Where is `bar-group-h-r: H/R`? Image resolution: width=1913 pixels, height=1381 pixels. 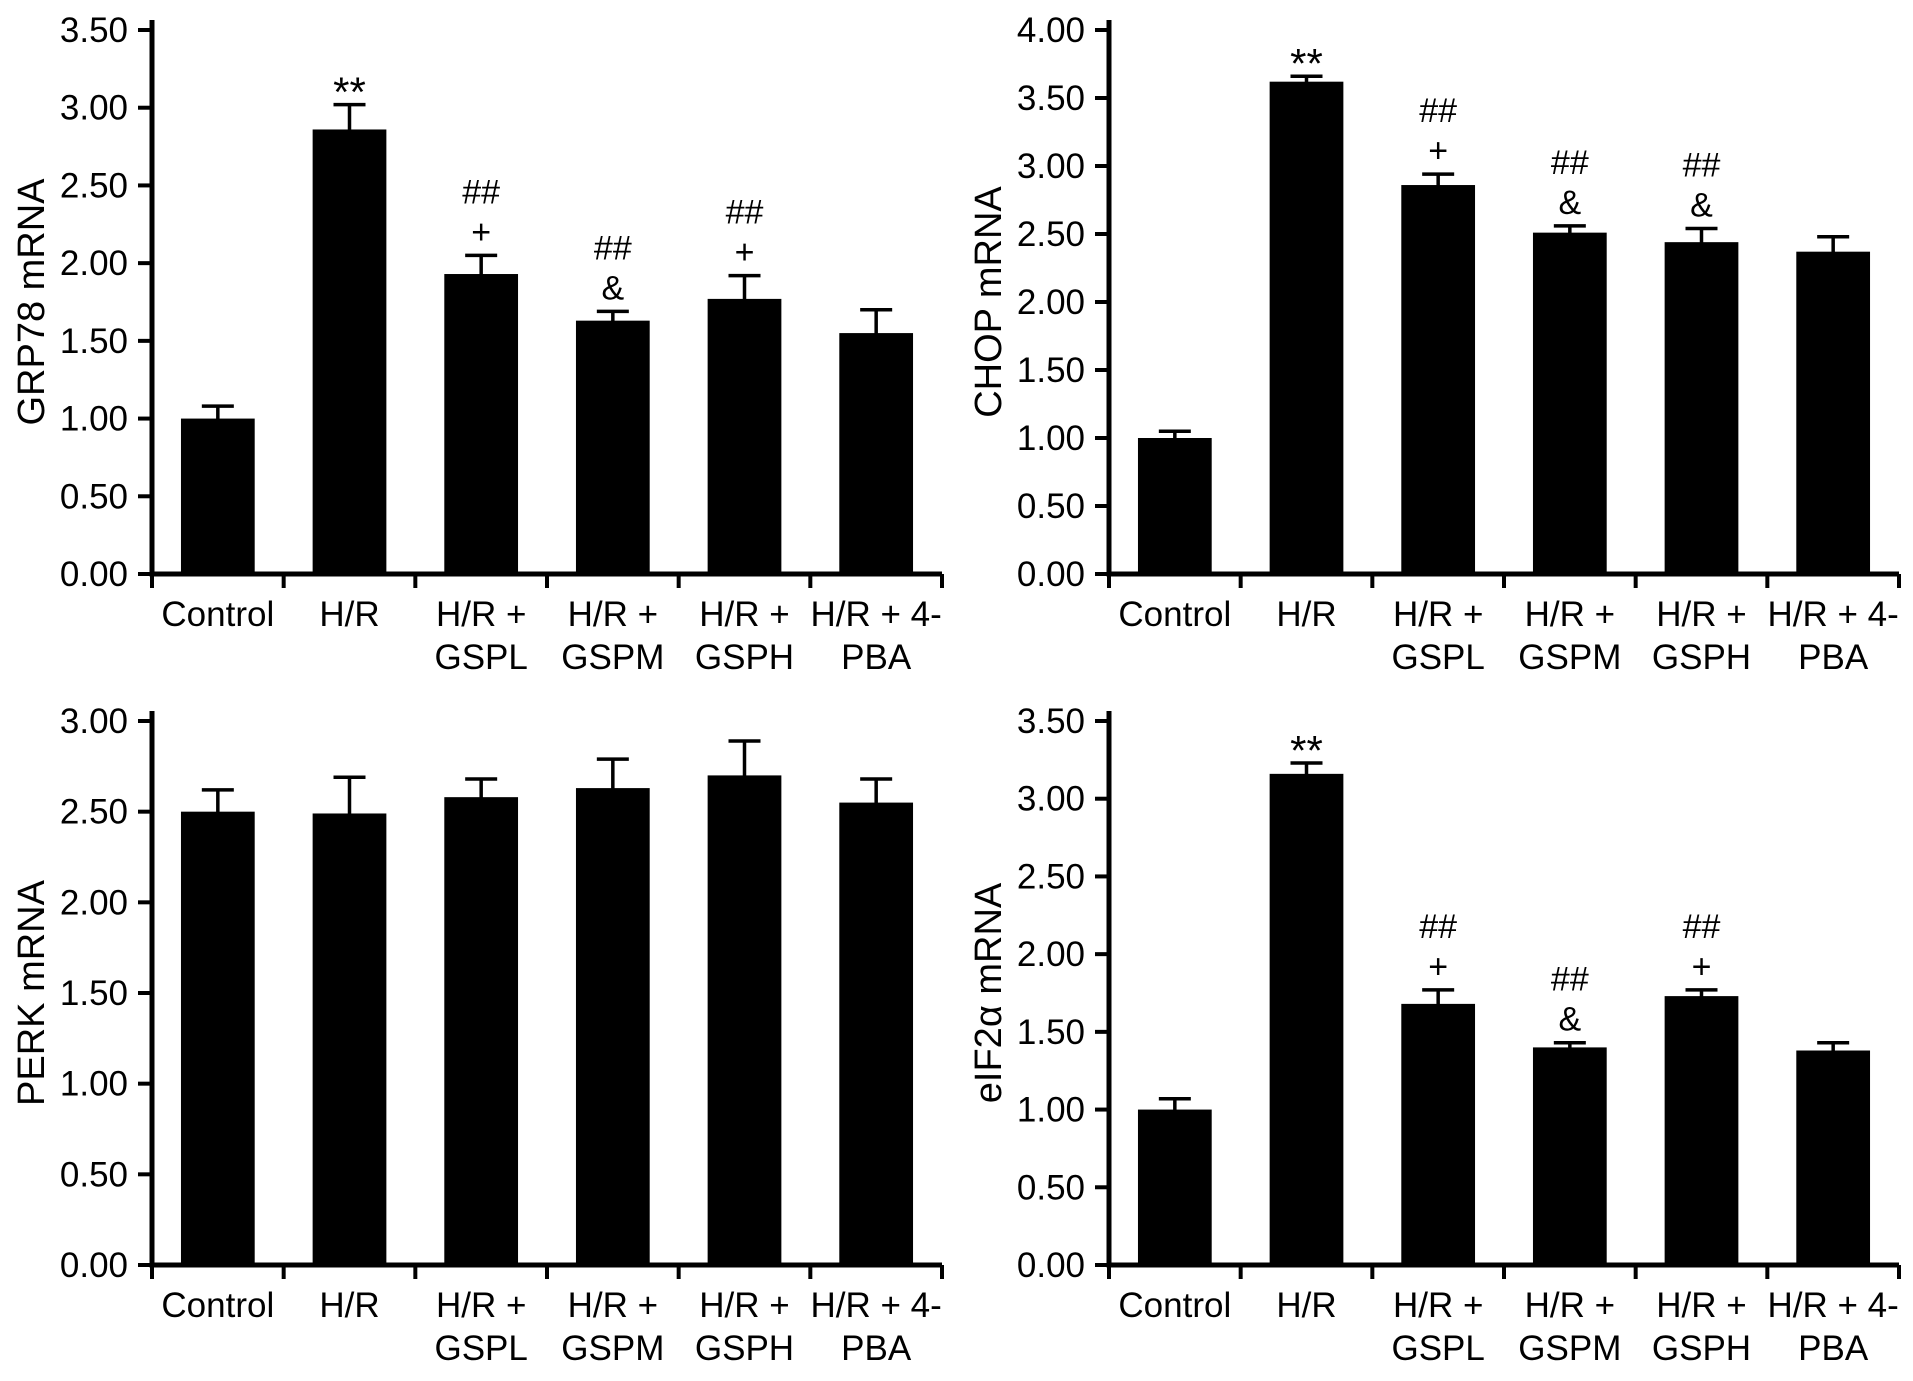
bar-group-h-r: H/R is located at coordinates (349, 1049).